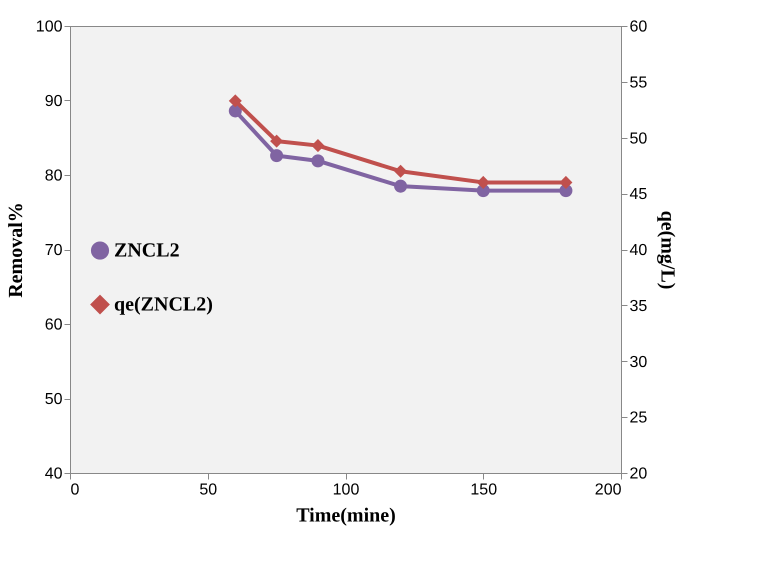 The height and width of the screenshot is (561, 782). Describe the element at coordinates (147, 251) in the screenshot. I see `legend-label: ZNCL2` at that location.